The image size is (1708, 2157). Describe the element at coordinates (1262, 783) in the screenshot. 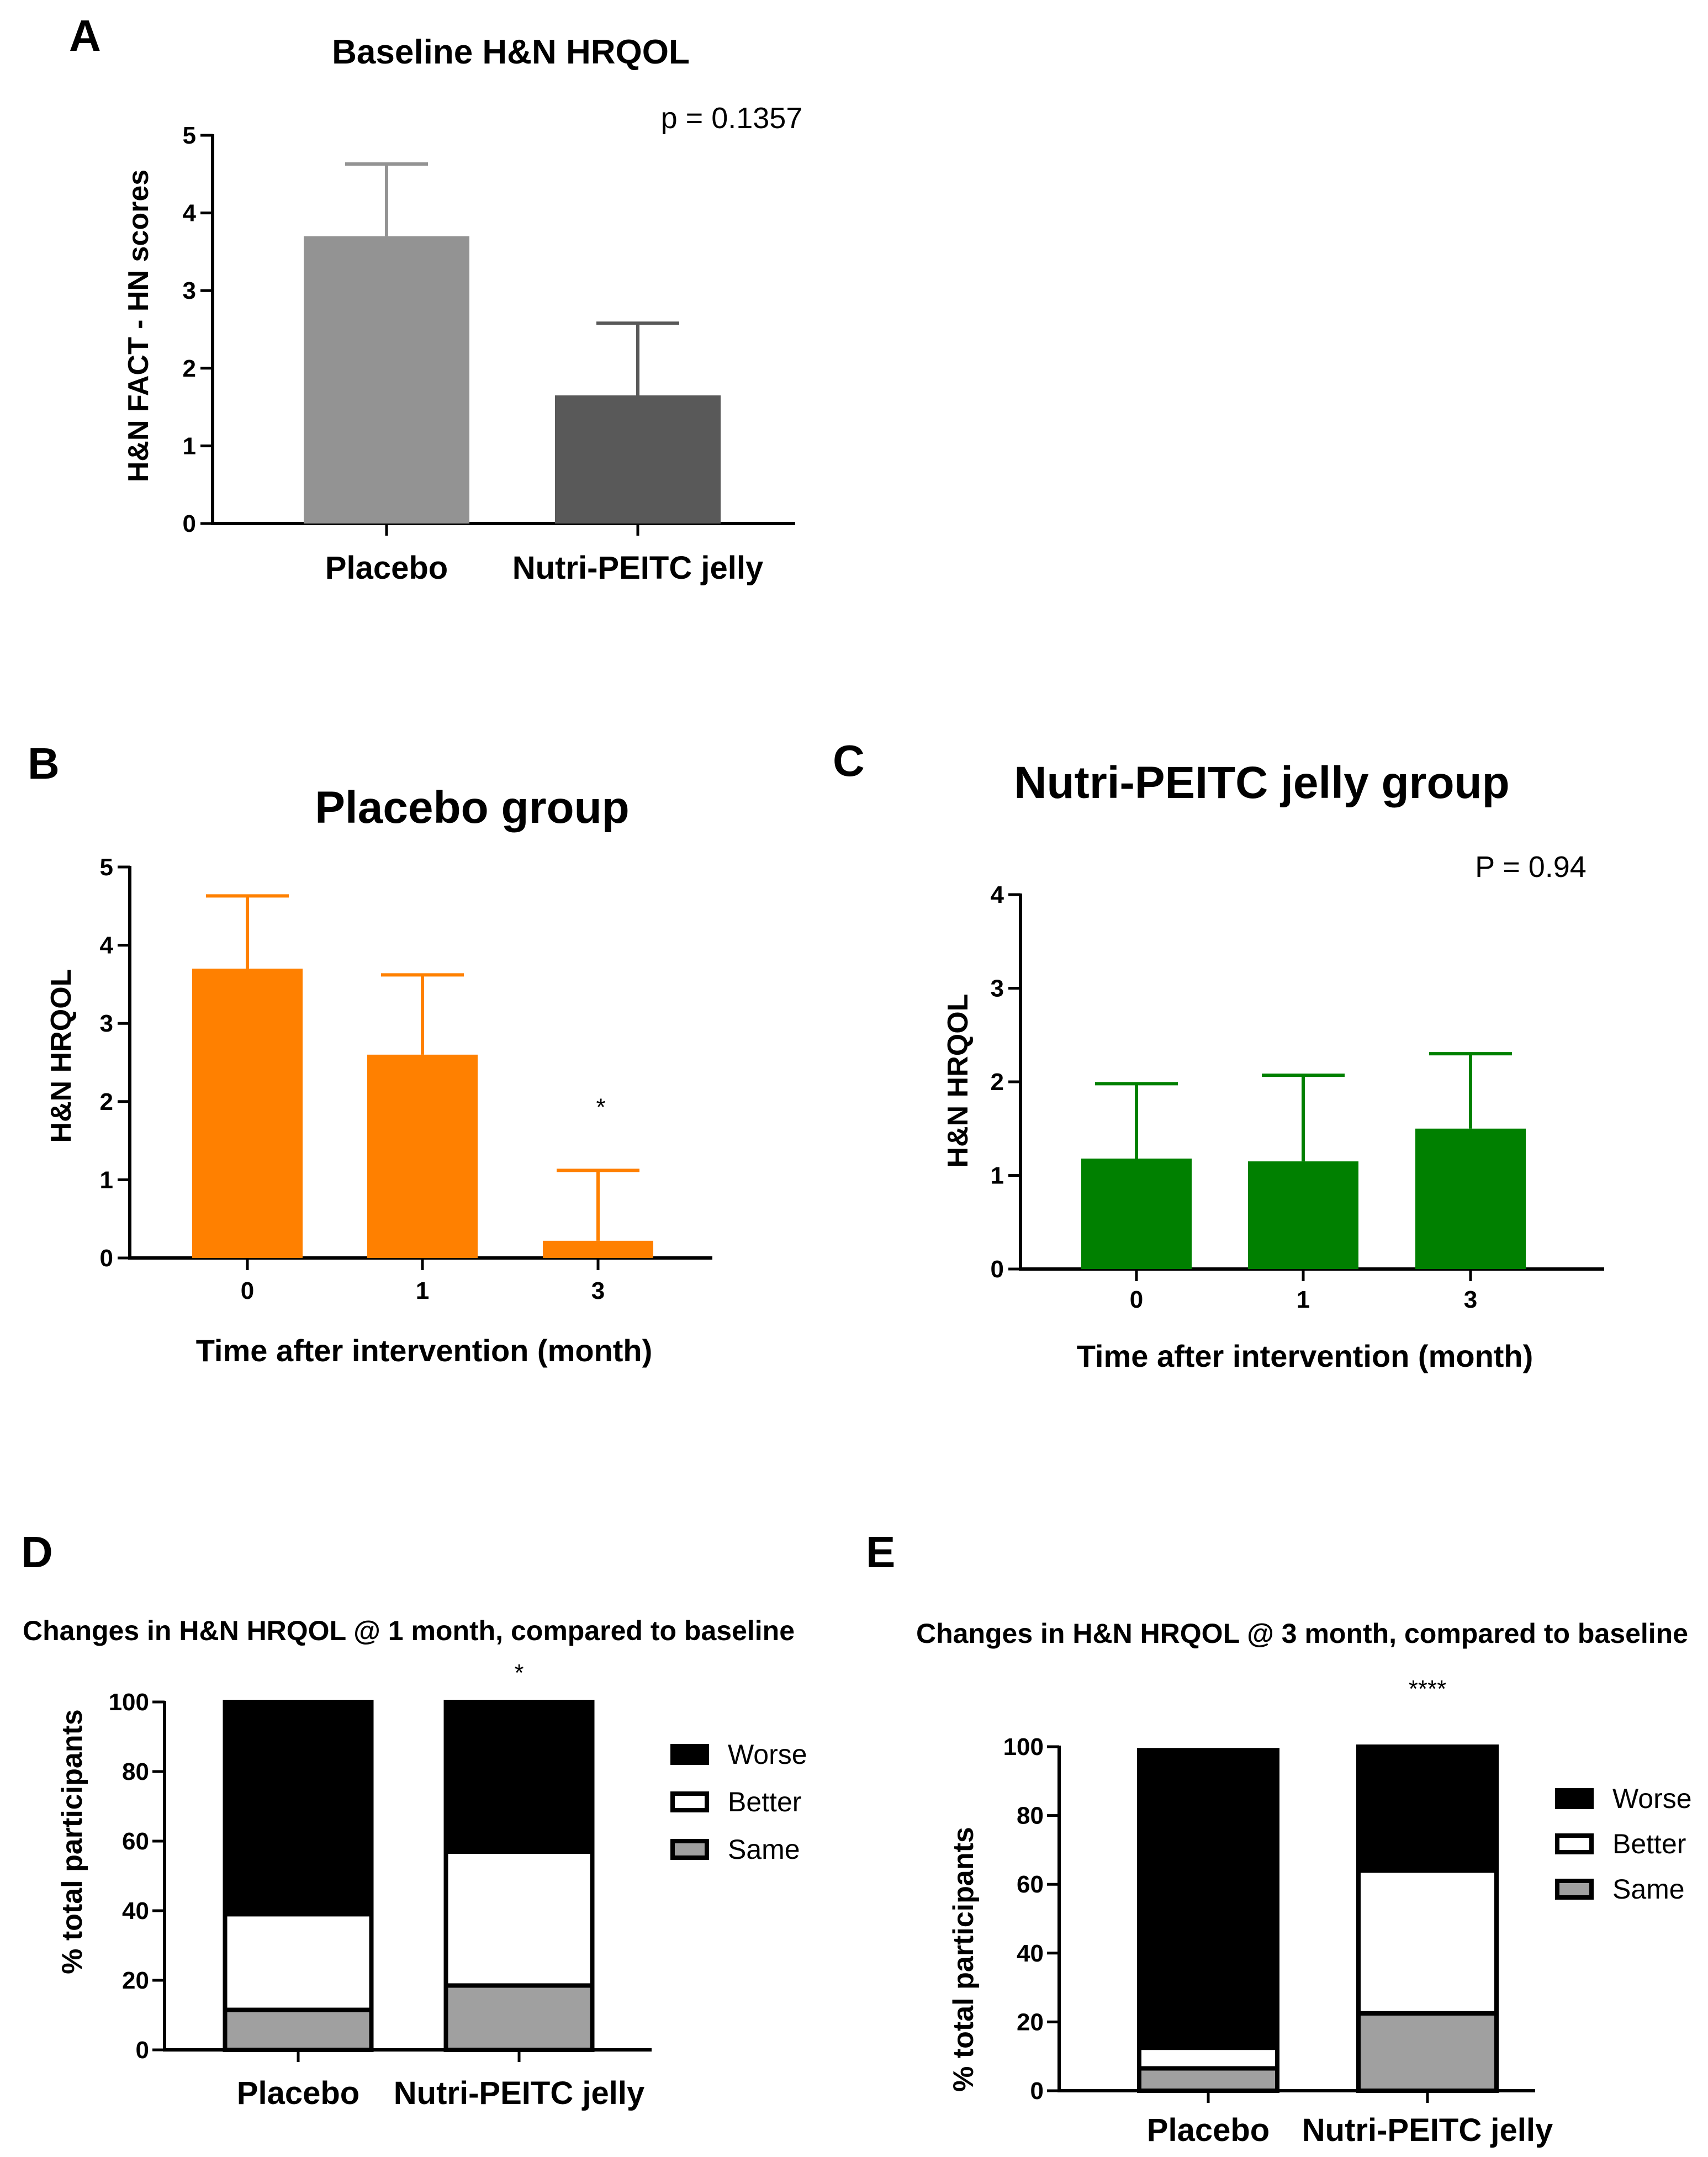

I see `panel-c-title: Nutri-PEITC jelly group` at that location.